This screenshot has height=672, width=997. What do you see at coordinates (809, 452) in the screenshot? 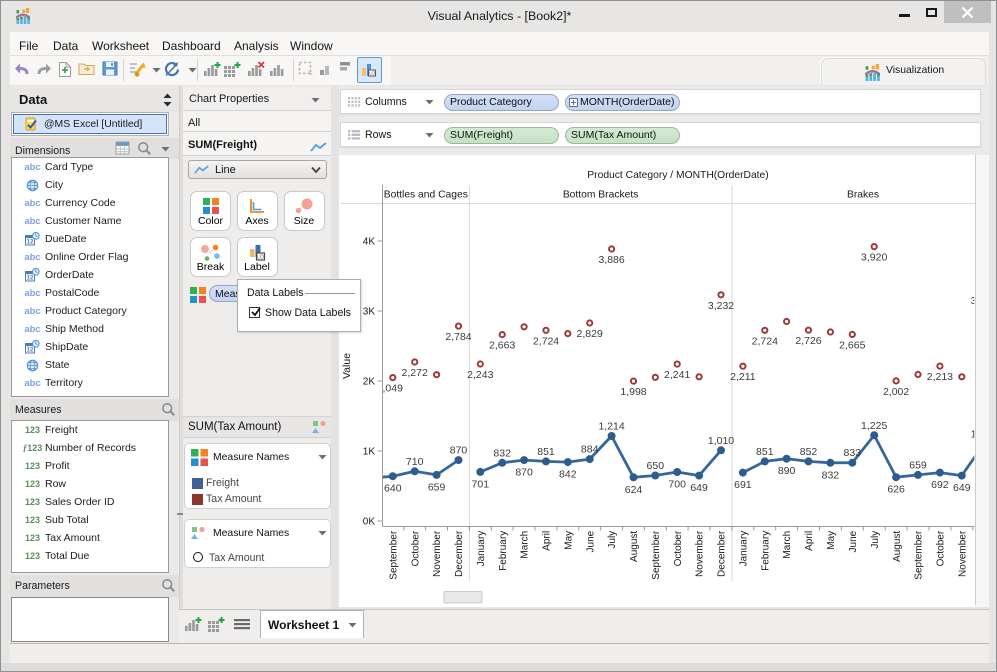
I see `svg-text: 852` at bounding box center [809, 452].